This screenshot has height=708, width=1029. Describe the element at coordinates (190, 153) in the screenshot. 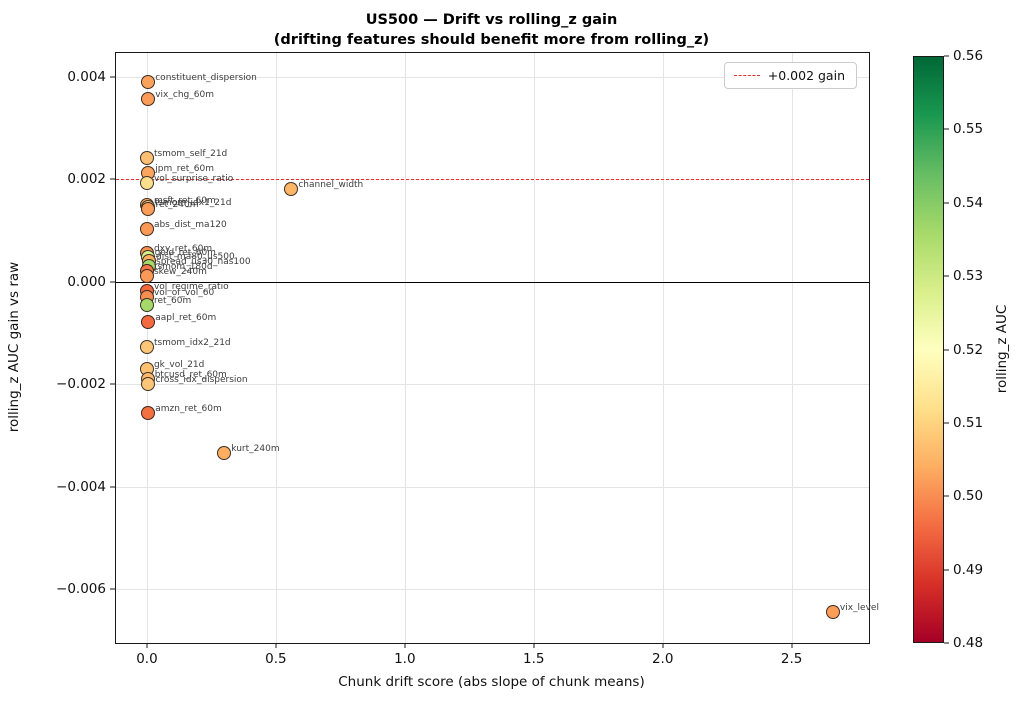

I see `point-label: tsmom_self_21d` at that location.